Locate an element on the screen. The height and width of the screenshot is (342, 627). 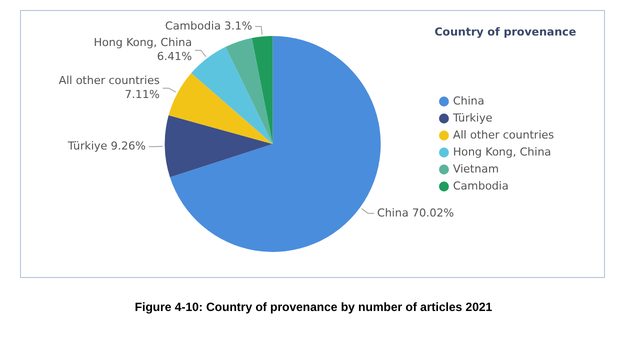
slice-label: All other countries is located at coordinates (109, 81).